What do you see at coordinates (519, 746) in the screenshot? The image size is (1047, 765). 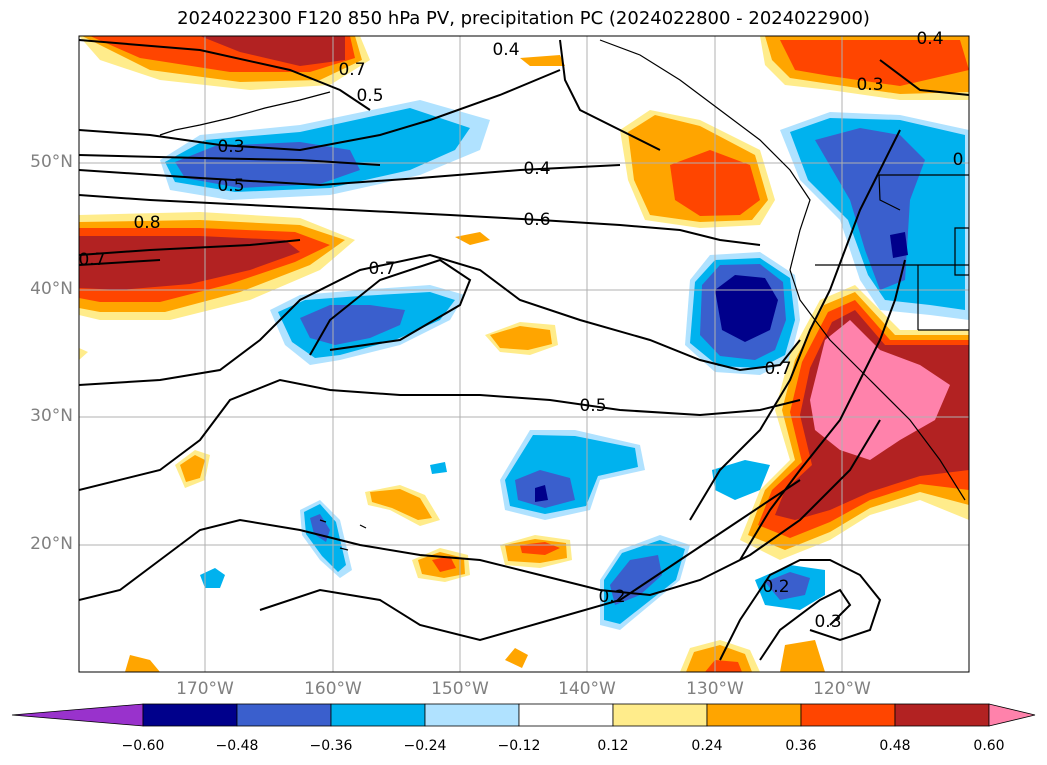 I see `colorbar-tick-label: −0.12` at bounding box center [519, 746].